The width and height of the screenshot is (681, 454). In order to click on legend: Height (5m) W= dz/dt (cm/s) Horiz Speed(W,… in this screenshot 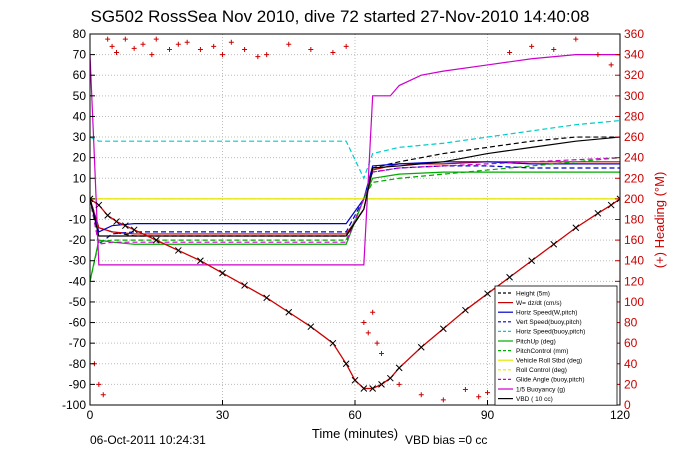, I will do `click(556, 345)`.